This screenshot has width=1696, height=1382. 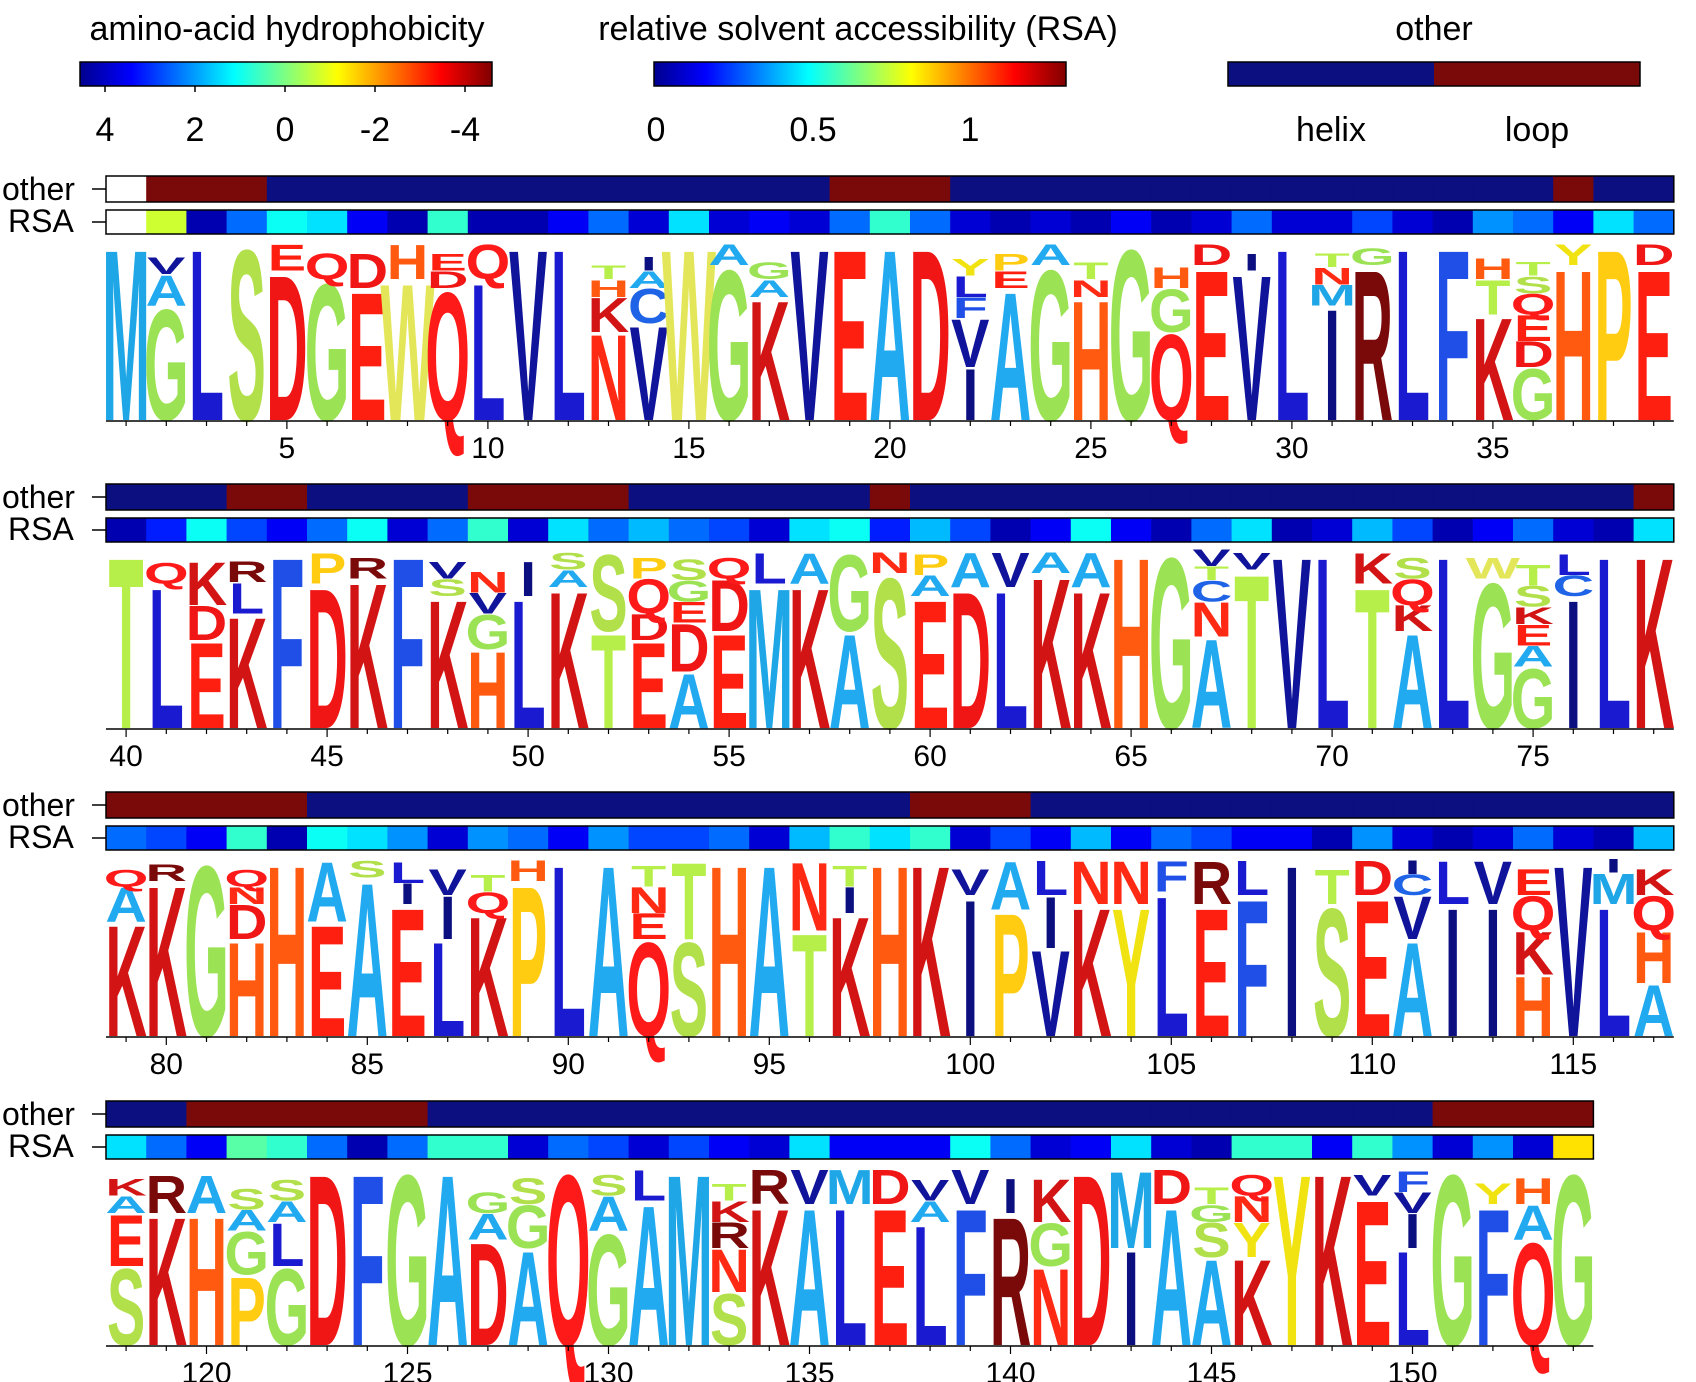 What do you see at coordinates (1412, 885) in the screenshot?
I see `logo-letter: C` at bounding box center [1412, 885].